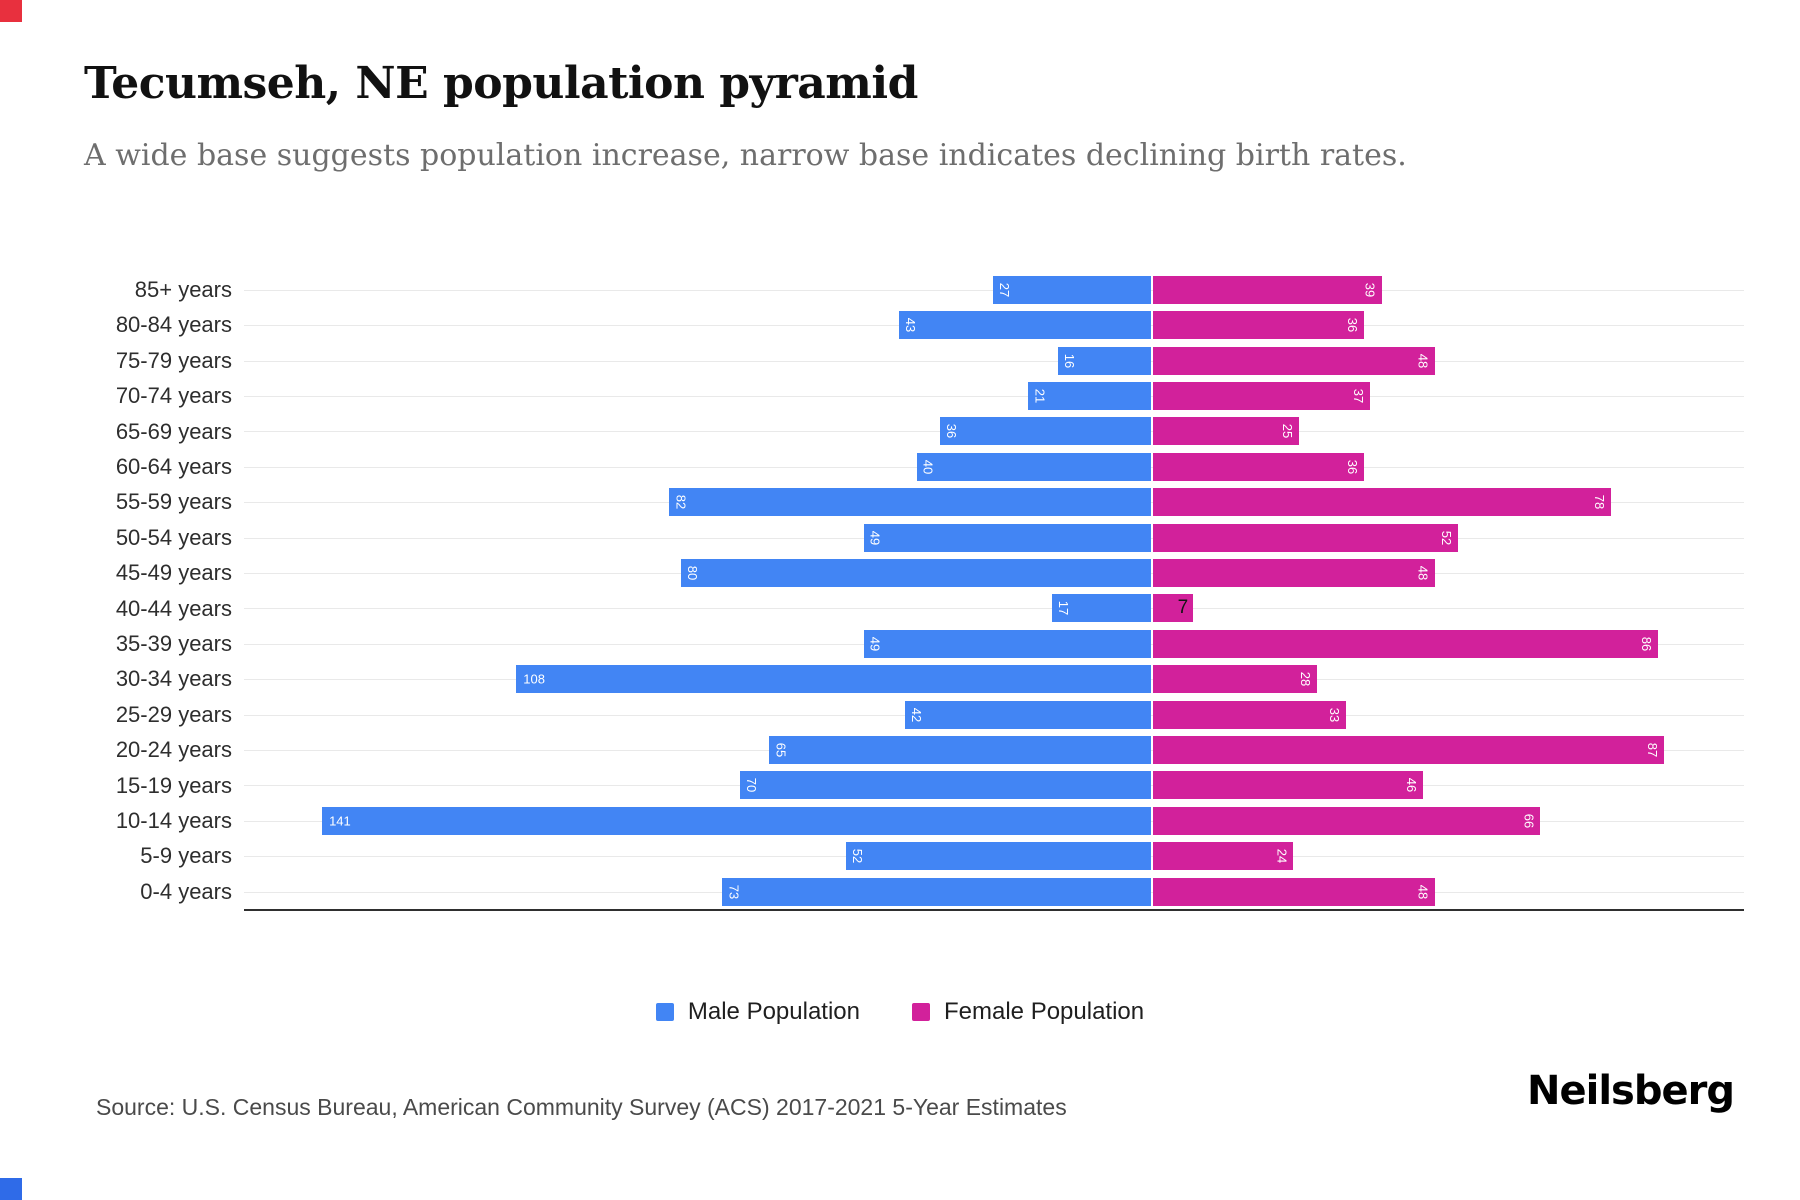 The image size is (1800, 1200). What do you see at coordinates (173, 643) in the screenshot?
I see `age-group-label: 35-39 years` at bounding box center [173, 643].